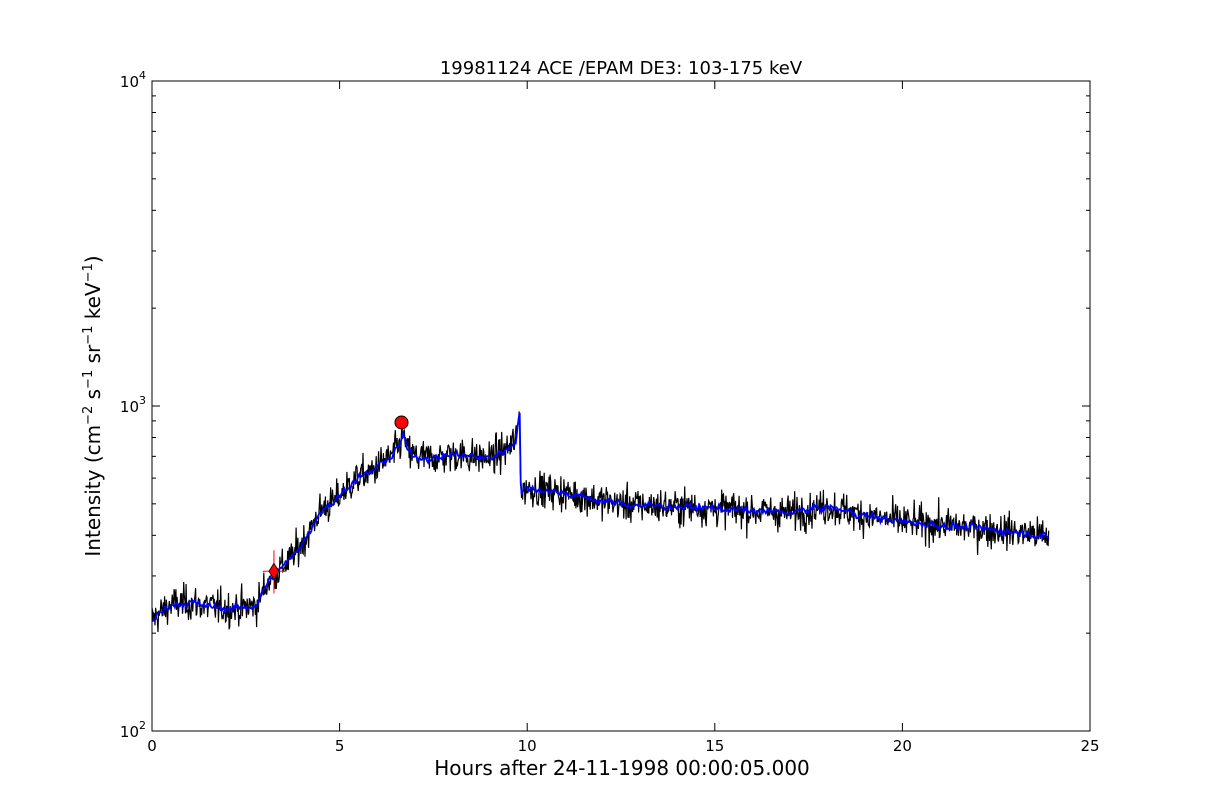  What do you see at coordinates (133, 730) in the screenshot?
I see `y-tick-label: 10²` at bounding box center [133, 730].